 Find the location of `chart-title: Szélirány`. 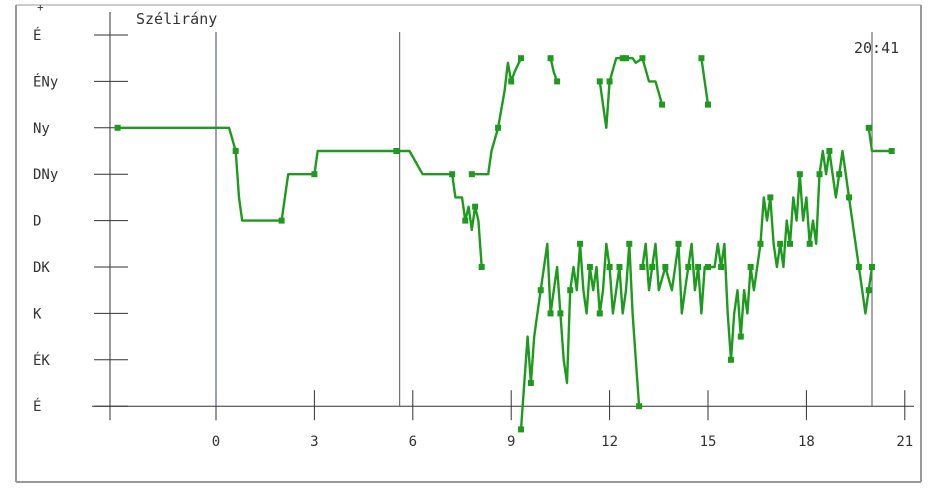

chart-title: Szélirány is located at coordinates (176, 19).